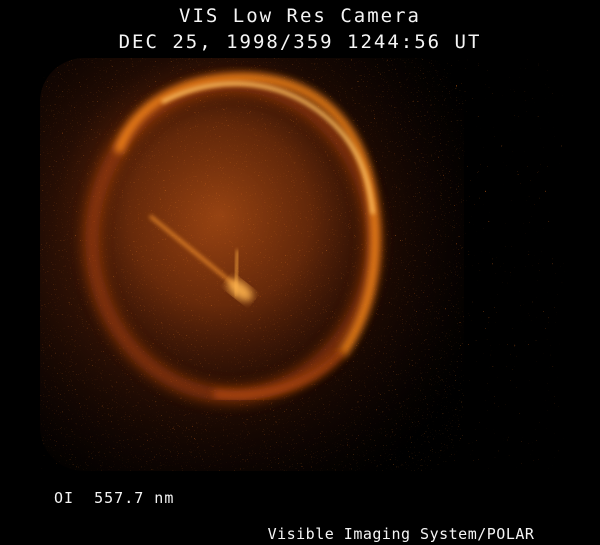 The height and width of the screenshot is (545, 600). Describe the element at coordinates (279, 374) in the screenshot. I see `auroral-arc-bottom` at that location.